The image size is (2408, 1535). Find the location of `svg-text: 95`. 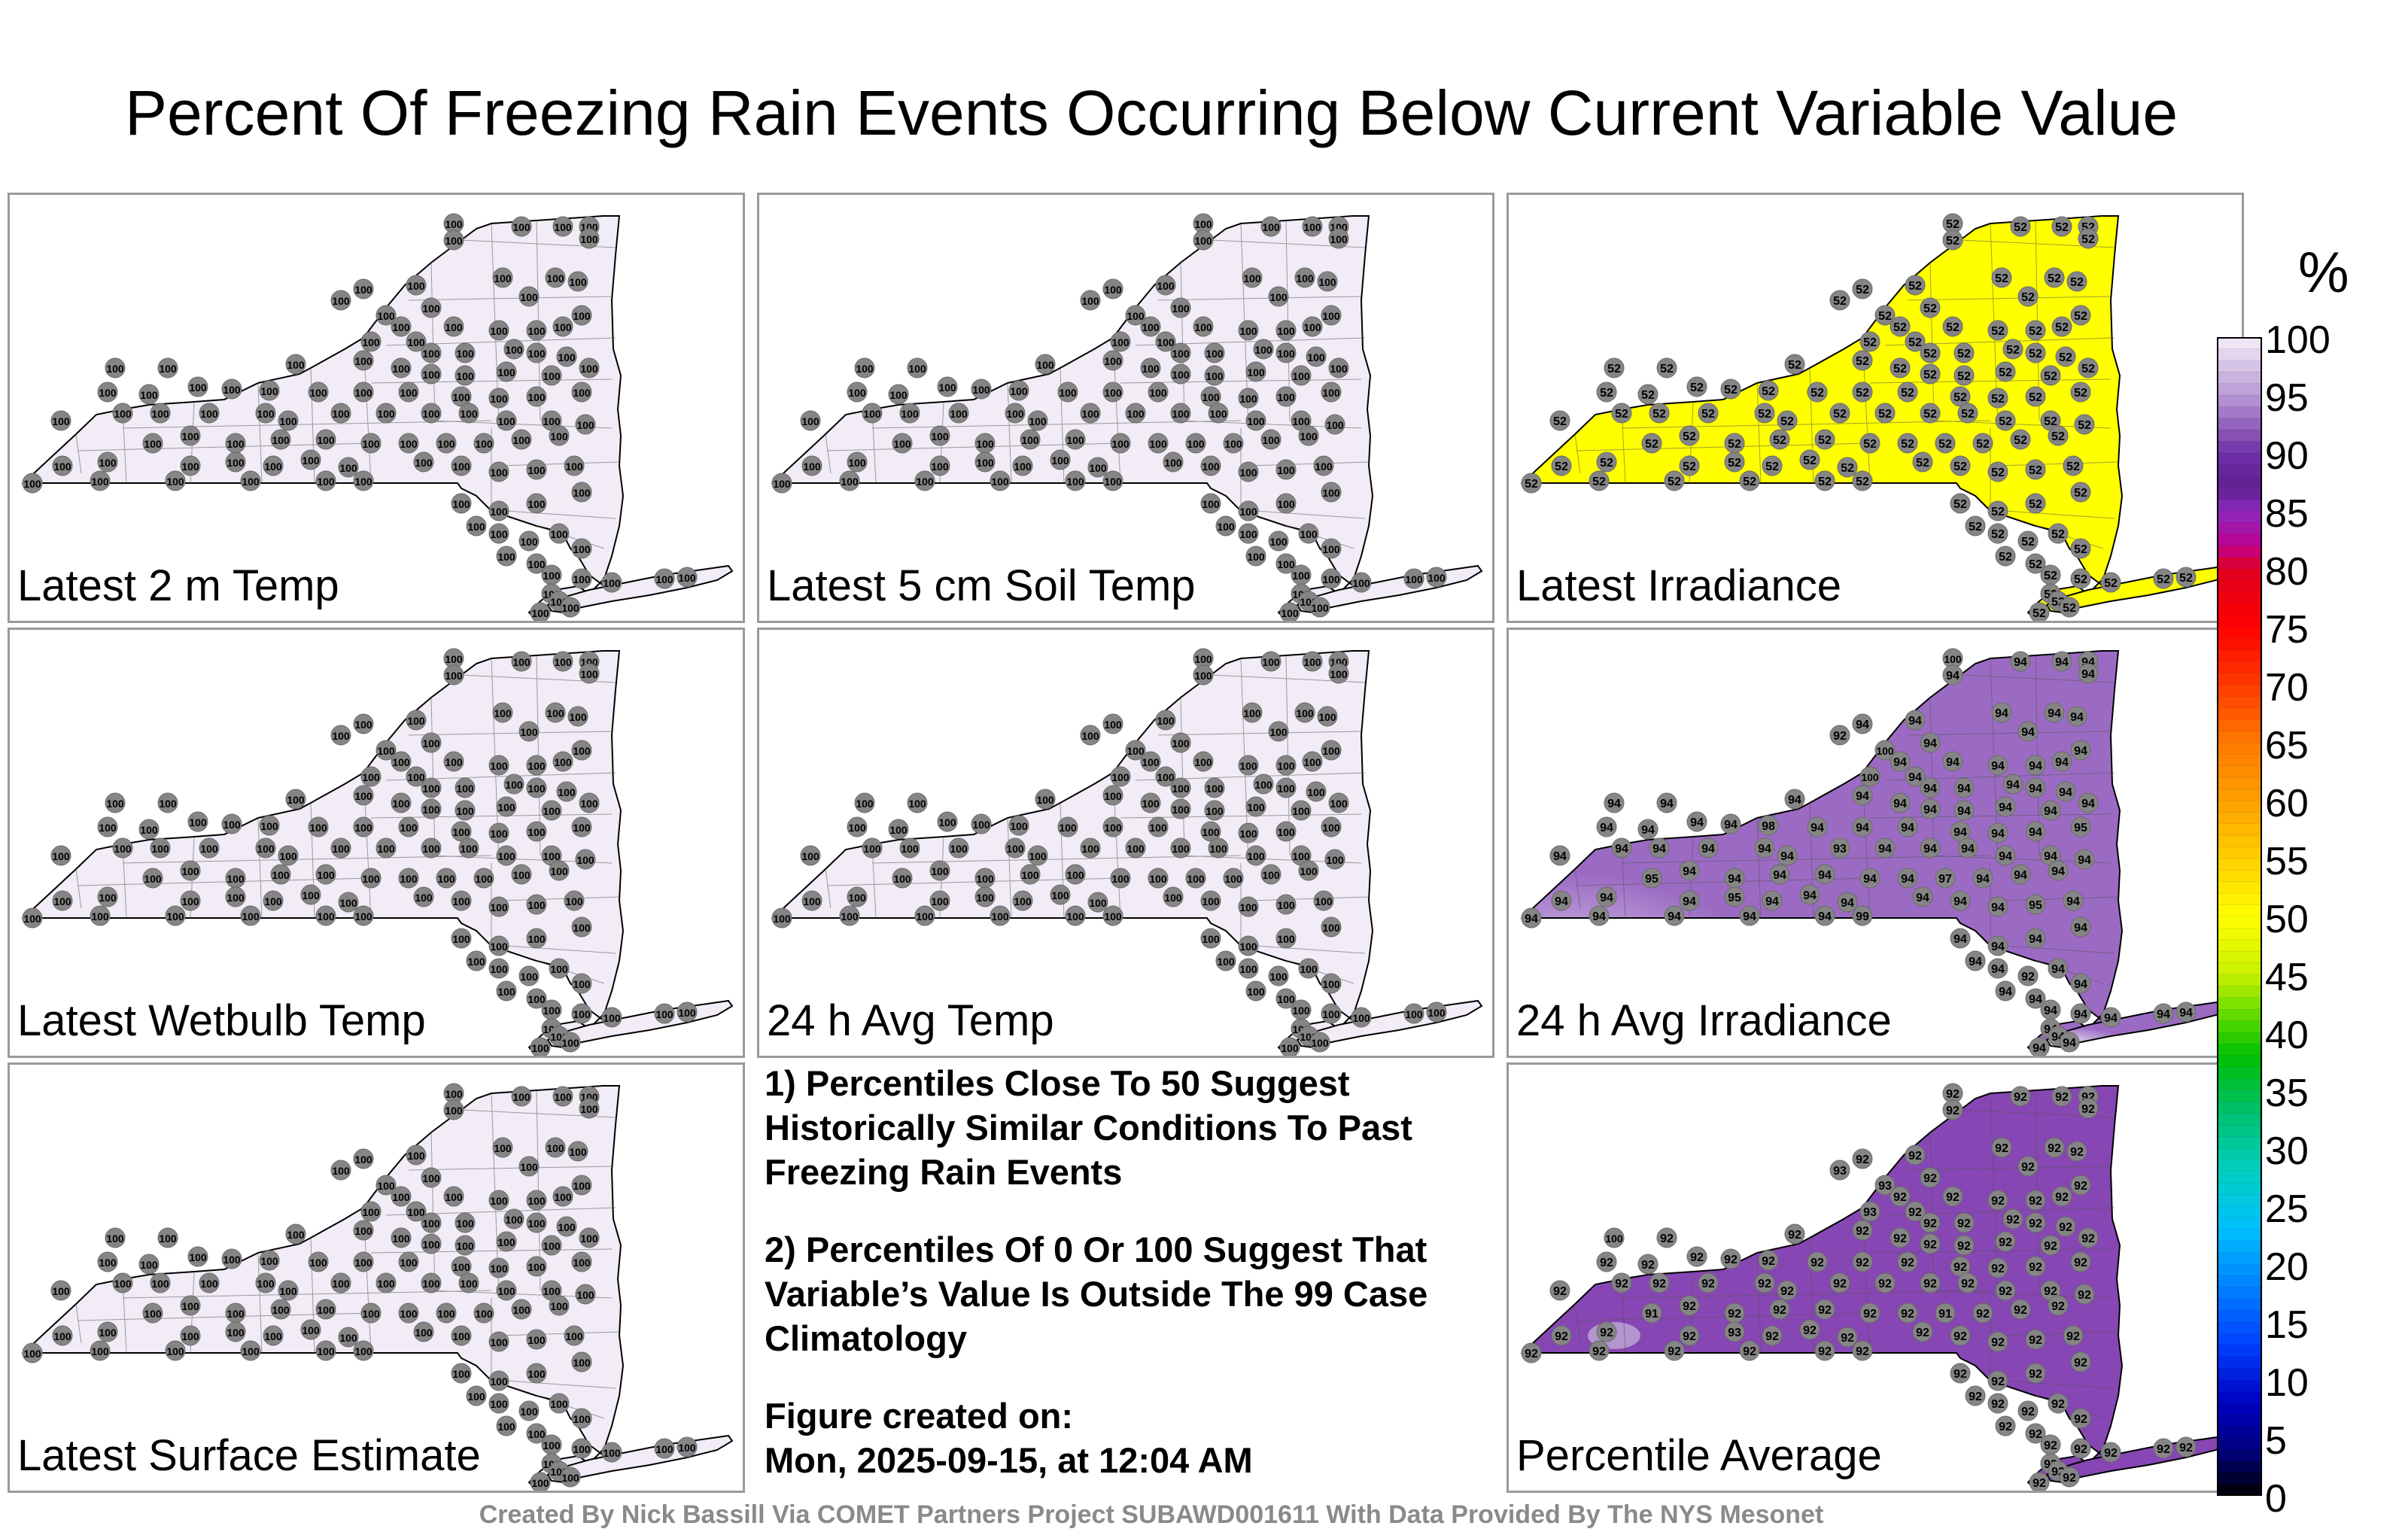

svg-text: 95 is located at coordinates (1652, 879).